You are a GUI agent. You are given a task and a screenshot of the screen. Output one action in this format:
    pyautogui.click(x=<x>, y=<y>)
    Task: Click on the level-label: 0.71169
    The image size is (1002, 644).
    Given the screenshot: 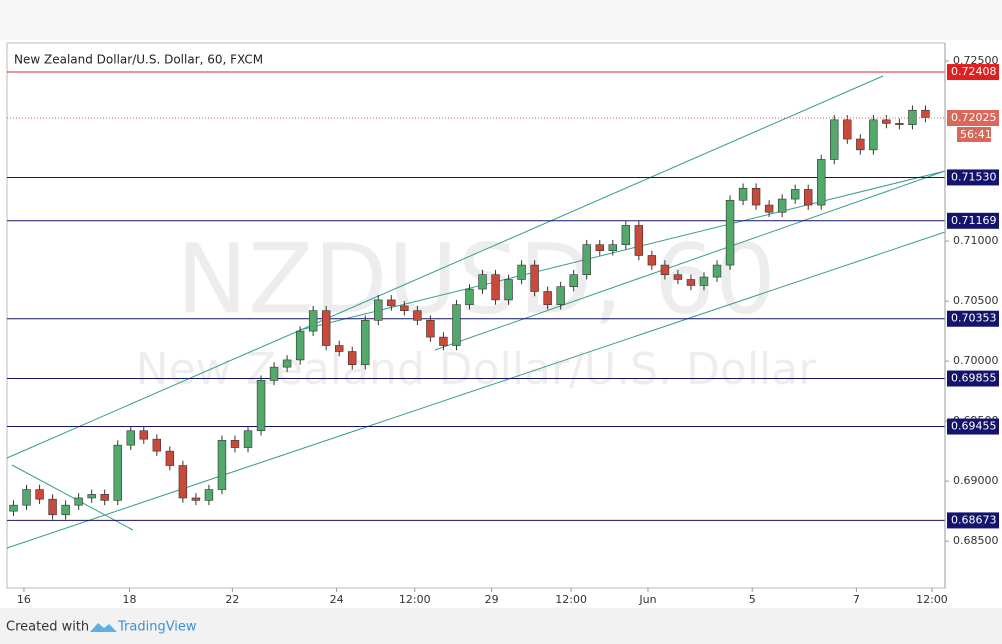 What is the action you would take?
    pyautogui.click(x=974, y=220)
    